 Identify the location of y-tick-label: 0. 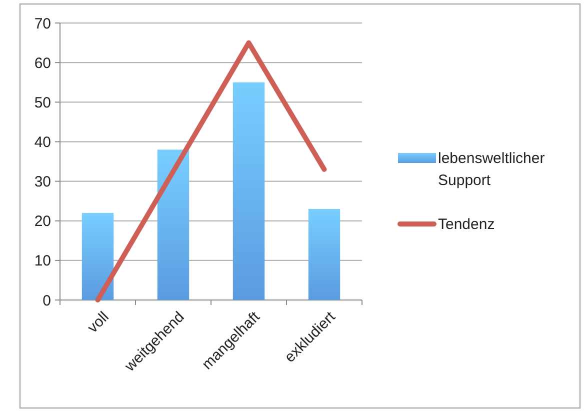
(46, 301).